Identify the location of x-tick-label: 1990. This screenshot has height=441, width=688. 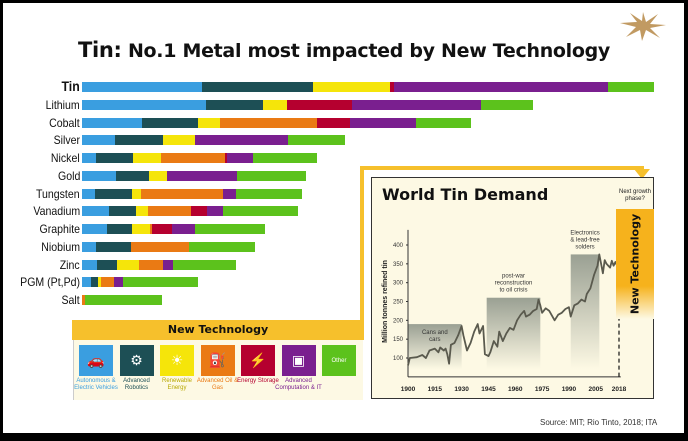
(569, 389).